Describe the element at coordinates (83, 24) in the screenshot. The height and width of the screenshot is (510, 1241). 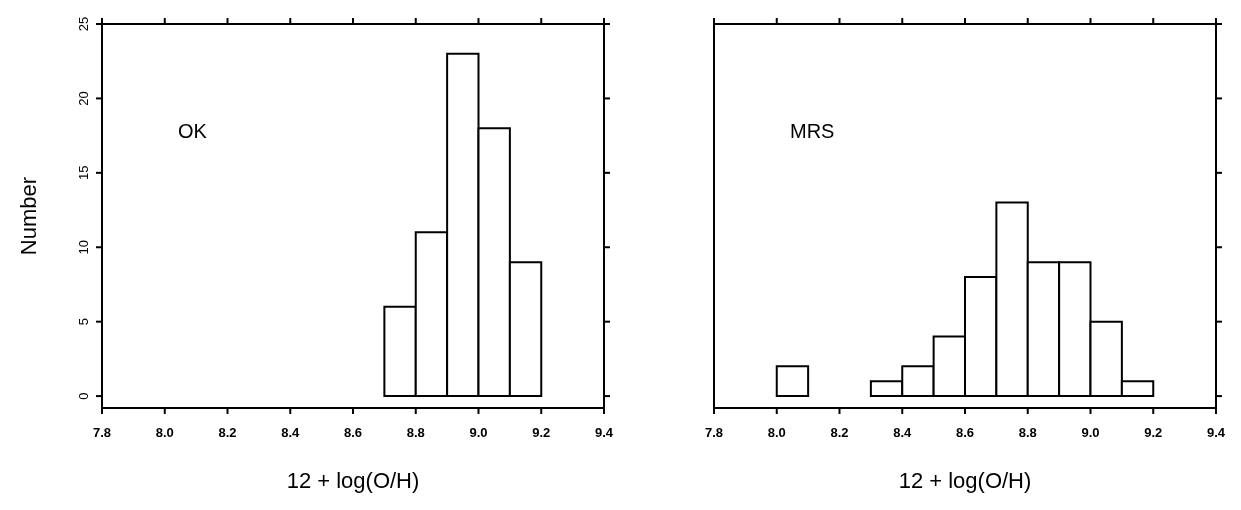
I see `y-tick-label: 25` at that location.